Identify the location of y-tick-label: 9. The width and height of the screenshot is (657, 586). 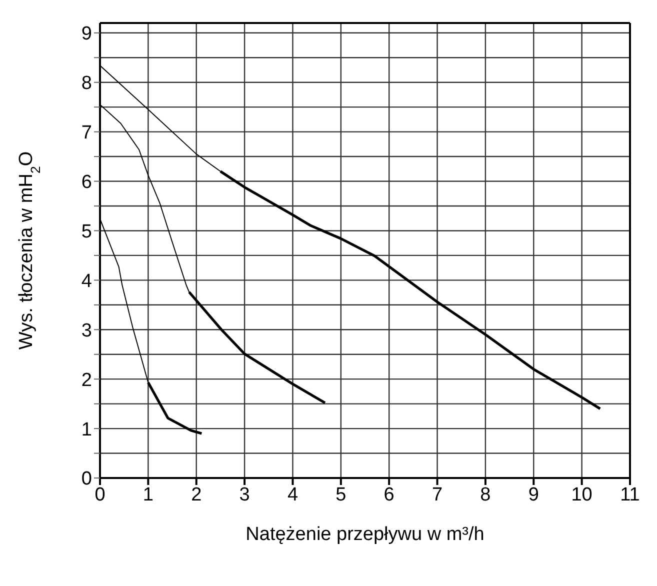
(86, 34).